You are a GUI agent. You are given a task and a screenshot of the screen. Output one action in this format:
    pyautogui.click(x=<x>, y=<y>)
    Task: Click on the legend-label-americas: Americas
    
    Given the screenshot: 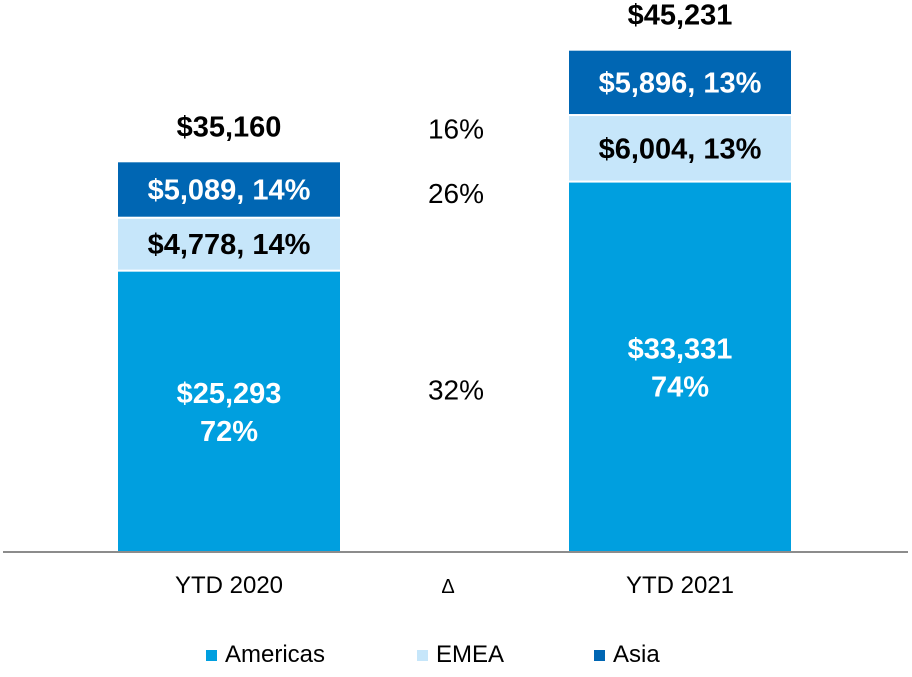 What is the action you would take?
    pyautogui.click(x=275, y=654)
    